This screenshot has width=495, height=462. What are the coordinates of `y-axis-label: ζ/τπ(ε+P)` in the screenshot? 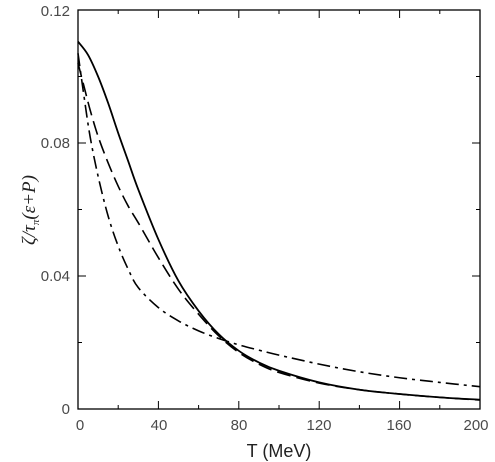 It's located at (30, 210).